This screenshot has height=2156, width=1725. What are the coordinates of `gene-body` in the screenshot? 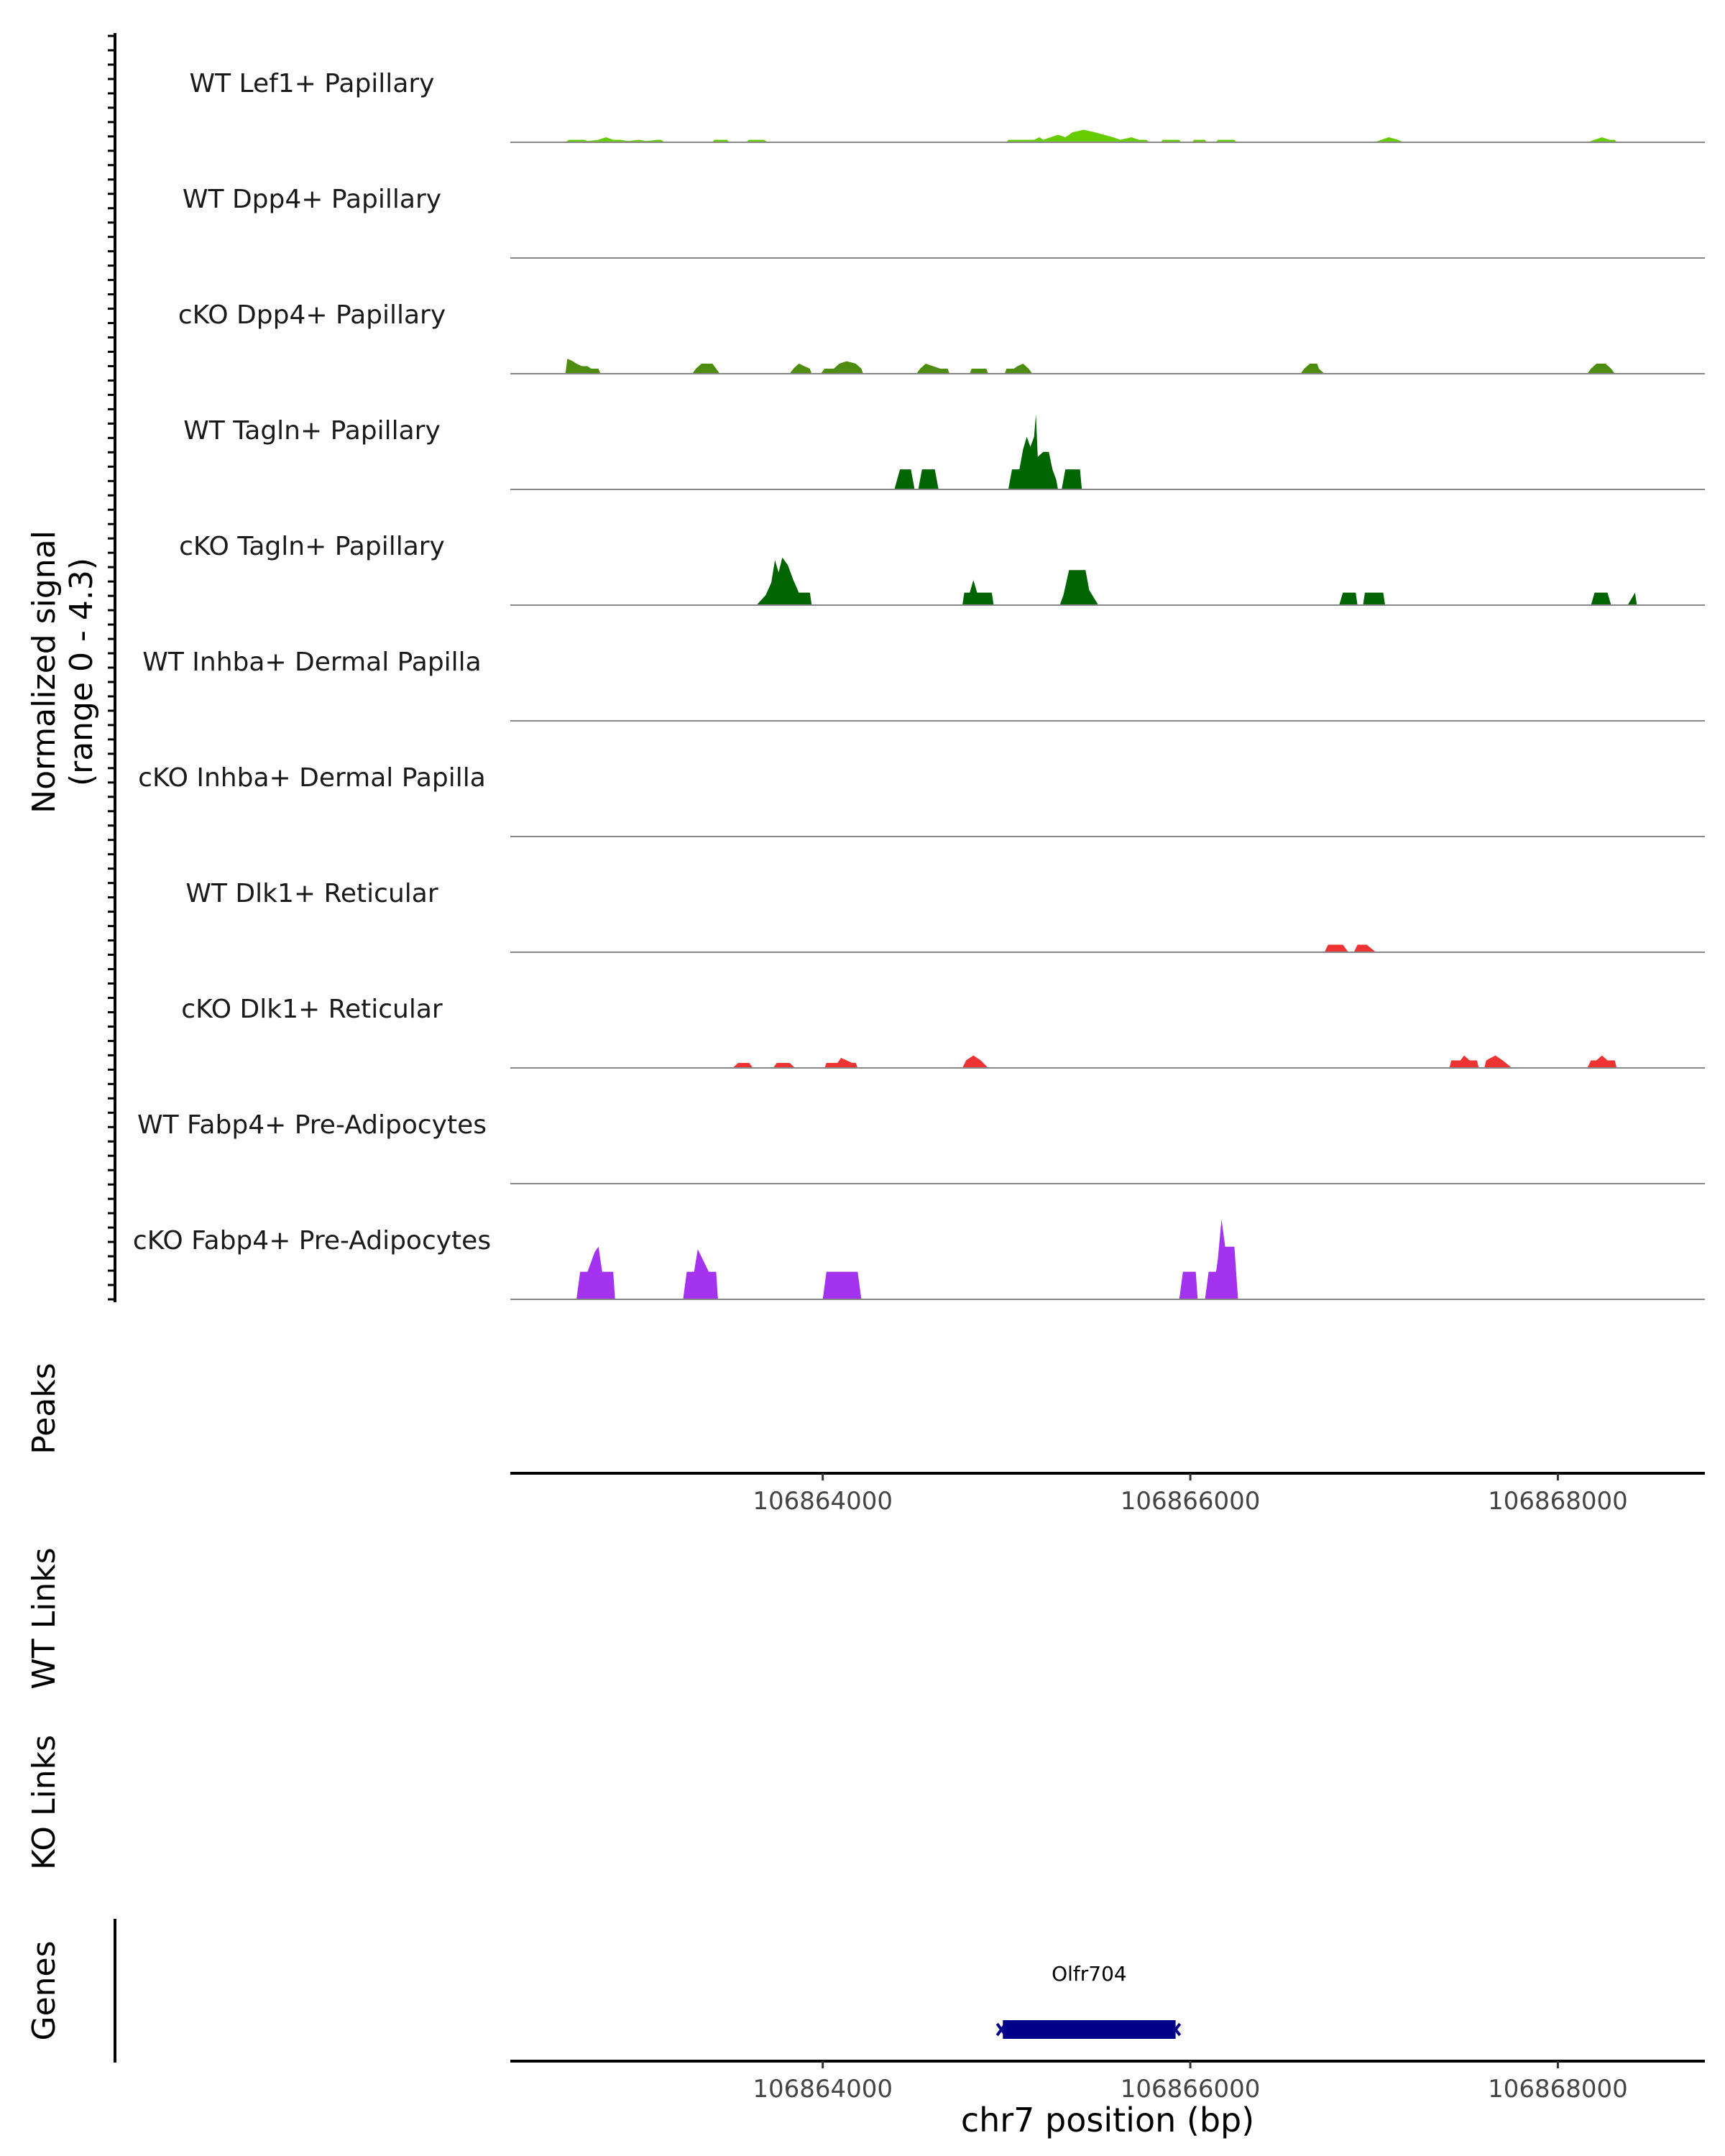 It's located at (1089, 2030).